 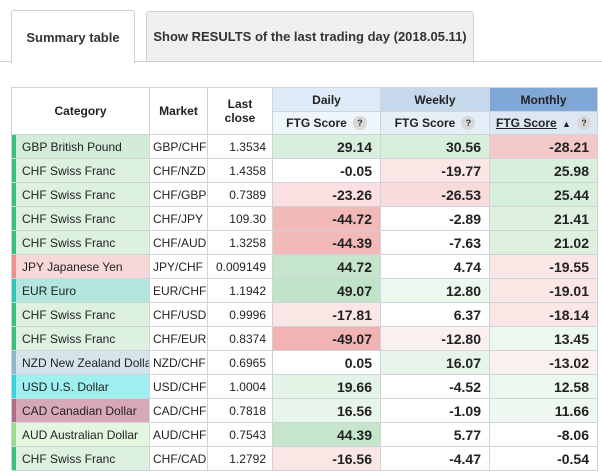 I want to click on subheader-daily-ftg: FTG Score ?, so click(x=326, y=123).